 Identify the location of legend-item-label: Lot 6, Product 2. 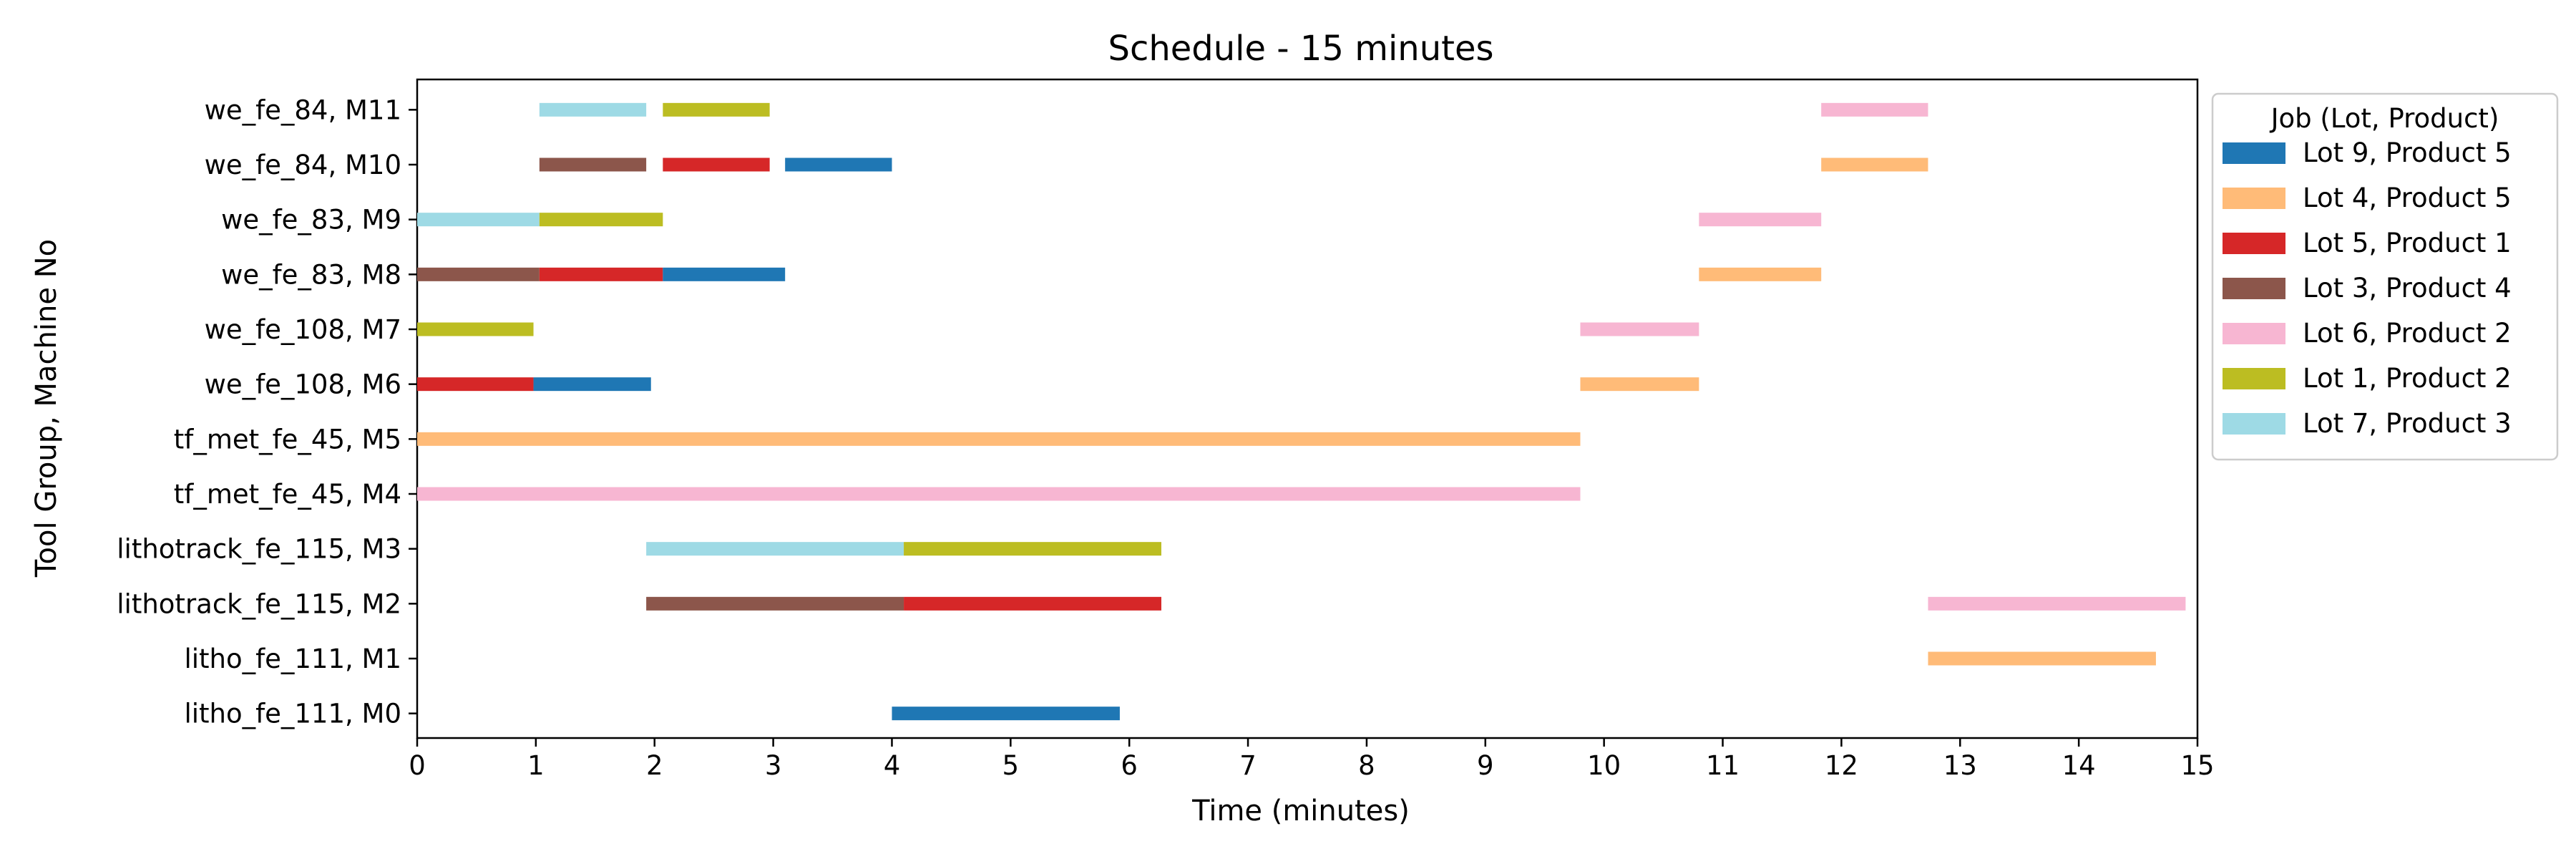
(2407, 333).